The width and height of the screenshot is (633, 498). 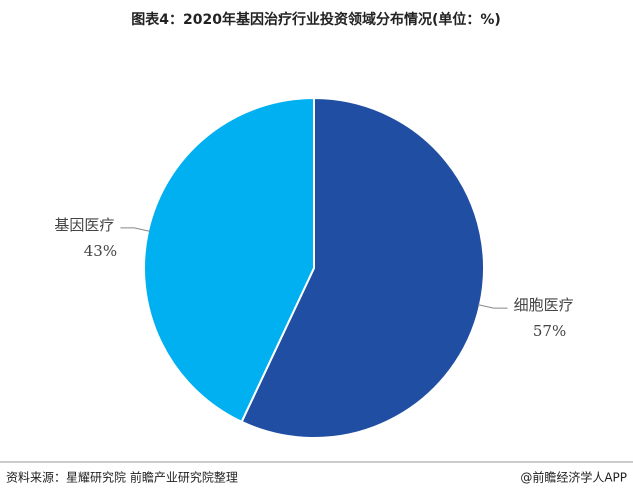 I want to click on source: 资料来源：星耀研究院 前瞻产业研究院整理, so click(x=122, y=477).